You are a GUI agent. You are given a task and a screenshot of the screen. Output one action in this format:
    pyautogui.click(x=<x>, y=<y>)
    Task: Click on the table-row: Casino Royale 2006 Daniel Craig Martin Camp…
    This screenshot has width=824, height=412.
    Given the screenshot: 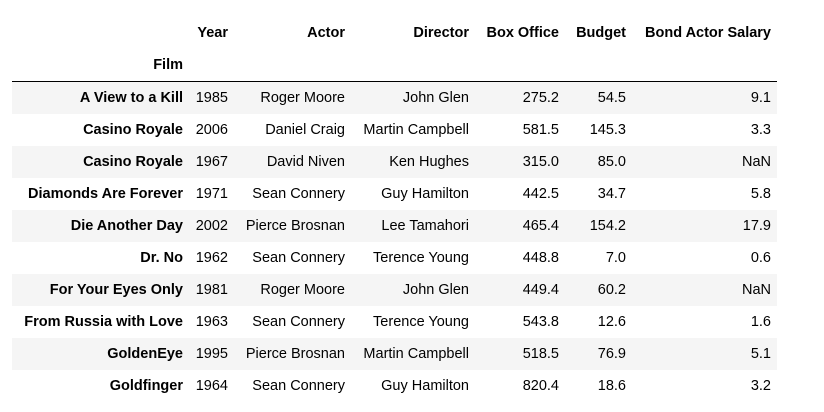 What is the action you would take?
    pyautogui.click(x=394, y=130)
    